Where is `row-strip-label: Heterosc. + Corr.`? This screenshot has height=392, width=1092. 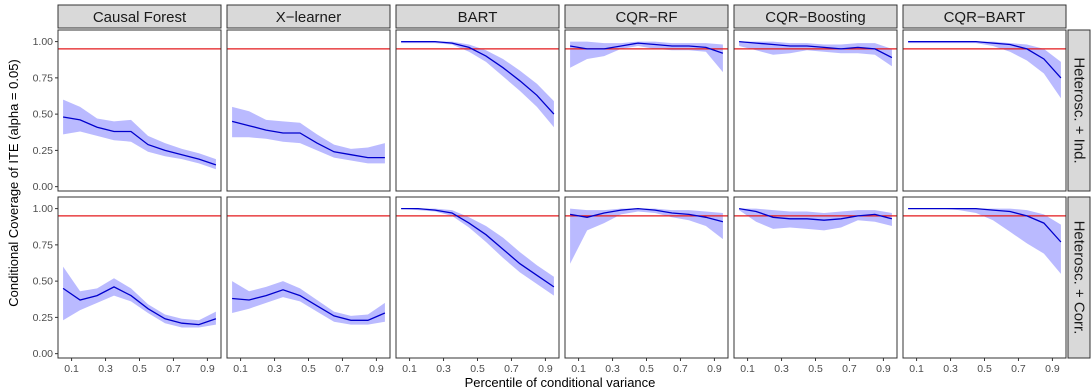
row-strip-label: Heterosc. + Corr. is located at coordinates (1079, 278).